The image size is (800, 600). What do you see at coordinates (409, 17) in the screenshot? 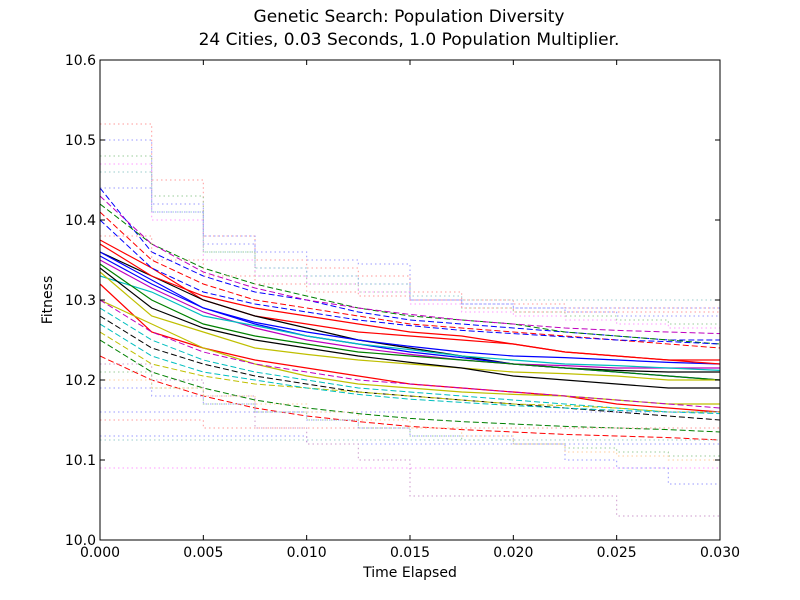
I see `chart-title: Genetic Search: Population Diversity` at bounding box center [409, 17].